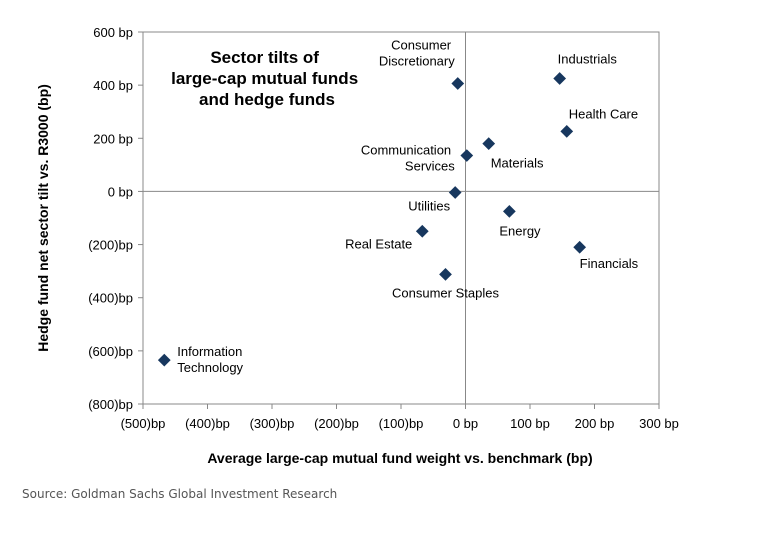 This screenshot has width=771, height=537. Describe the element at coordinates (588, 59) in the screenshot. I see `point-label: Industrials` at that location.